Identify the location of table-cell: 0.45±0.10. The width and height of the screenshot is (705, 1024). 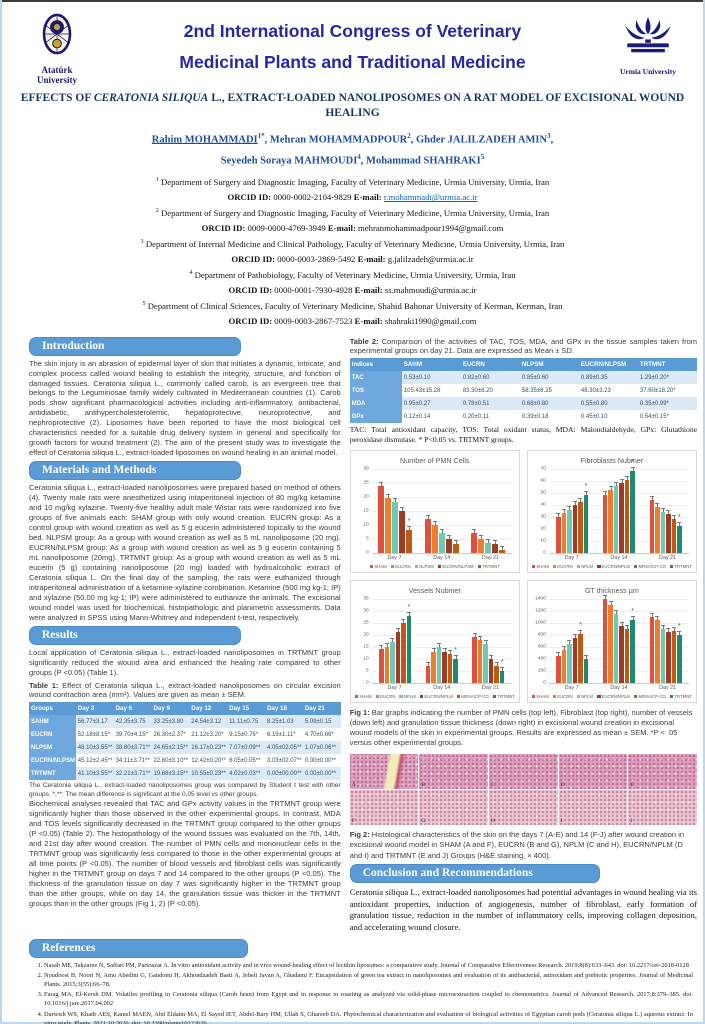
(608, 417).